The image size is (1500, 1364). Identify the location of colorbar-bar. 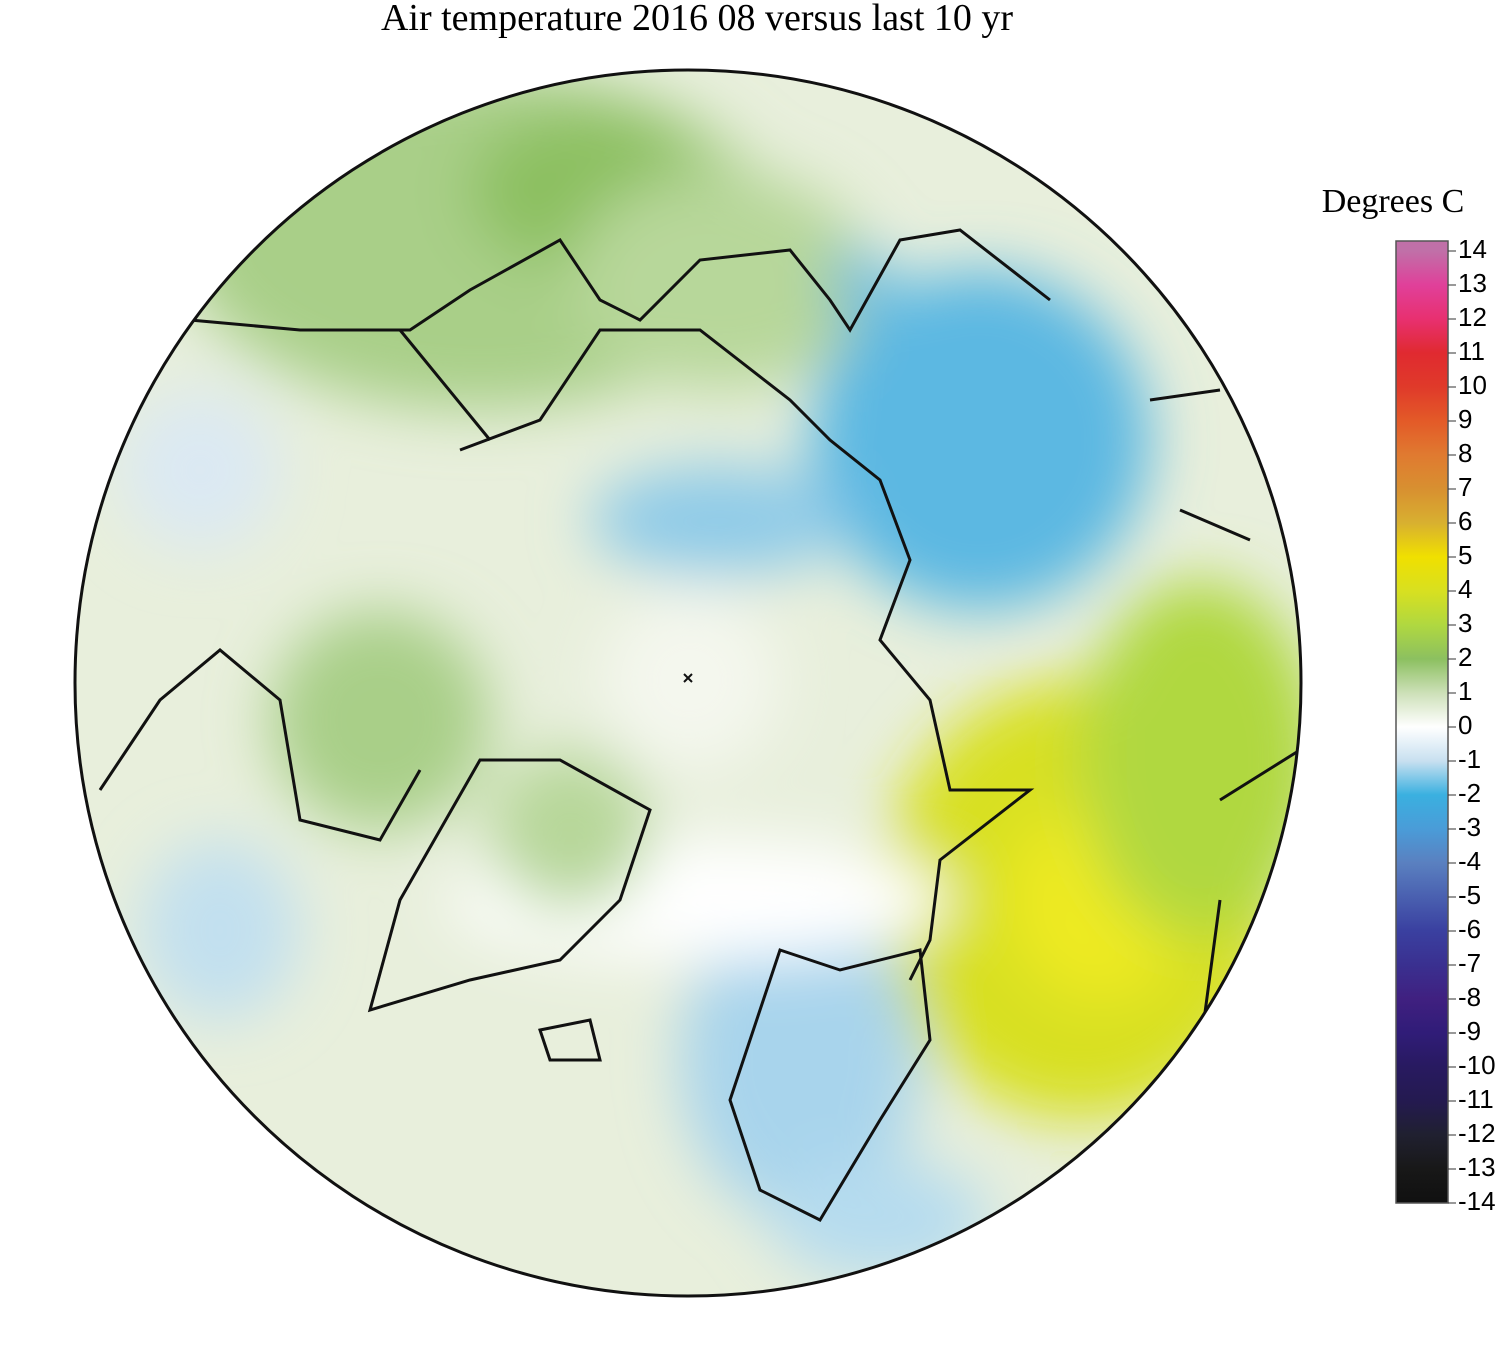
(1422, 722).